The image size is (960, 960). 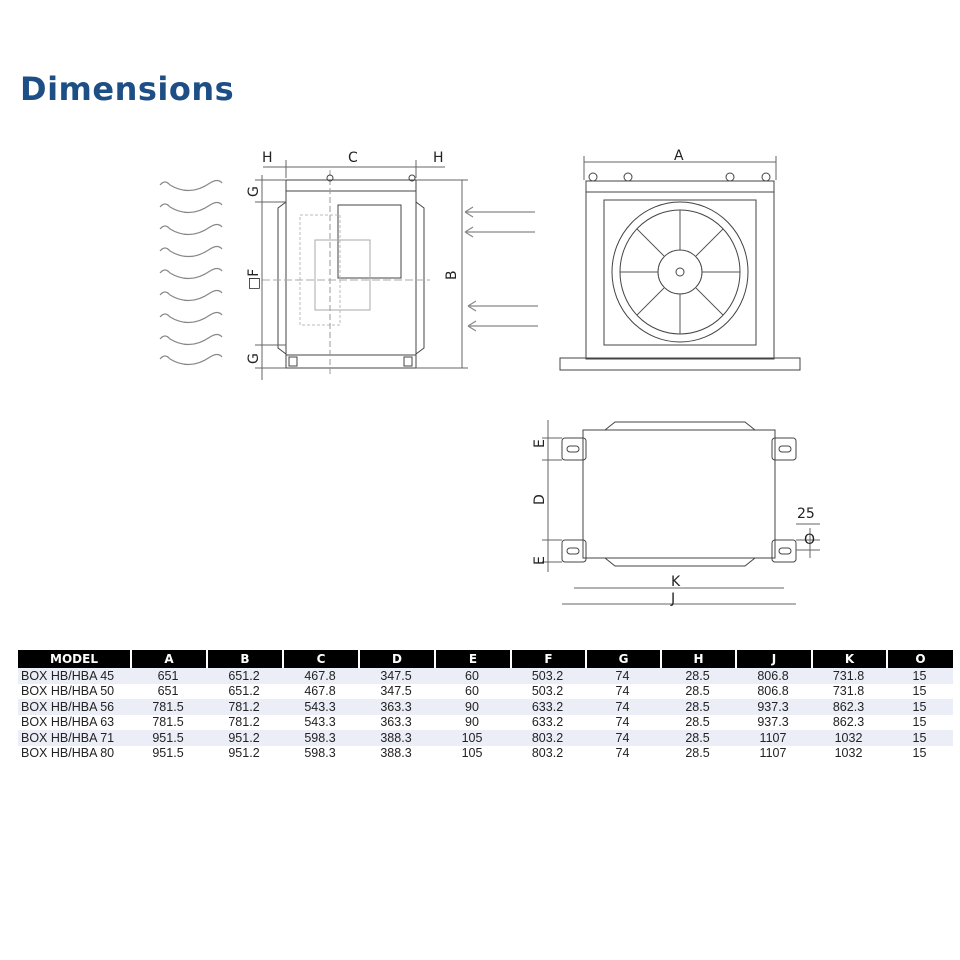 What do you see at coordinates (540, 560) in the screenshot?
I see `dim-label-e-bottom: E` at bounding box center [540, 560].